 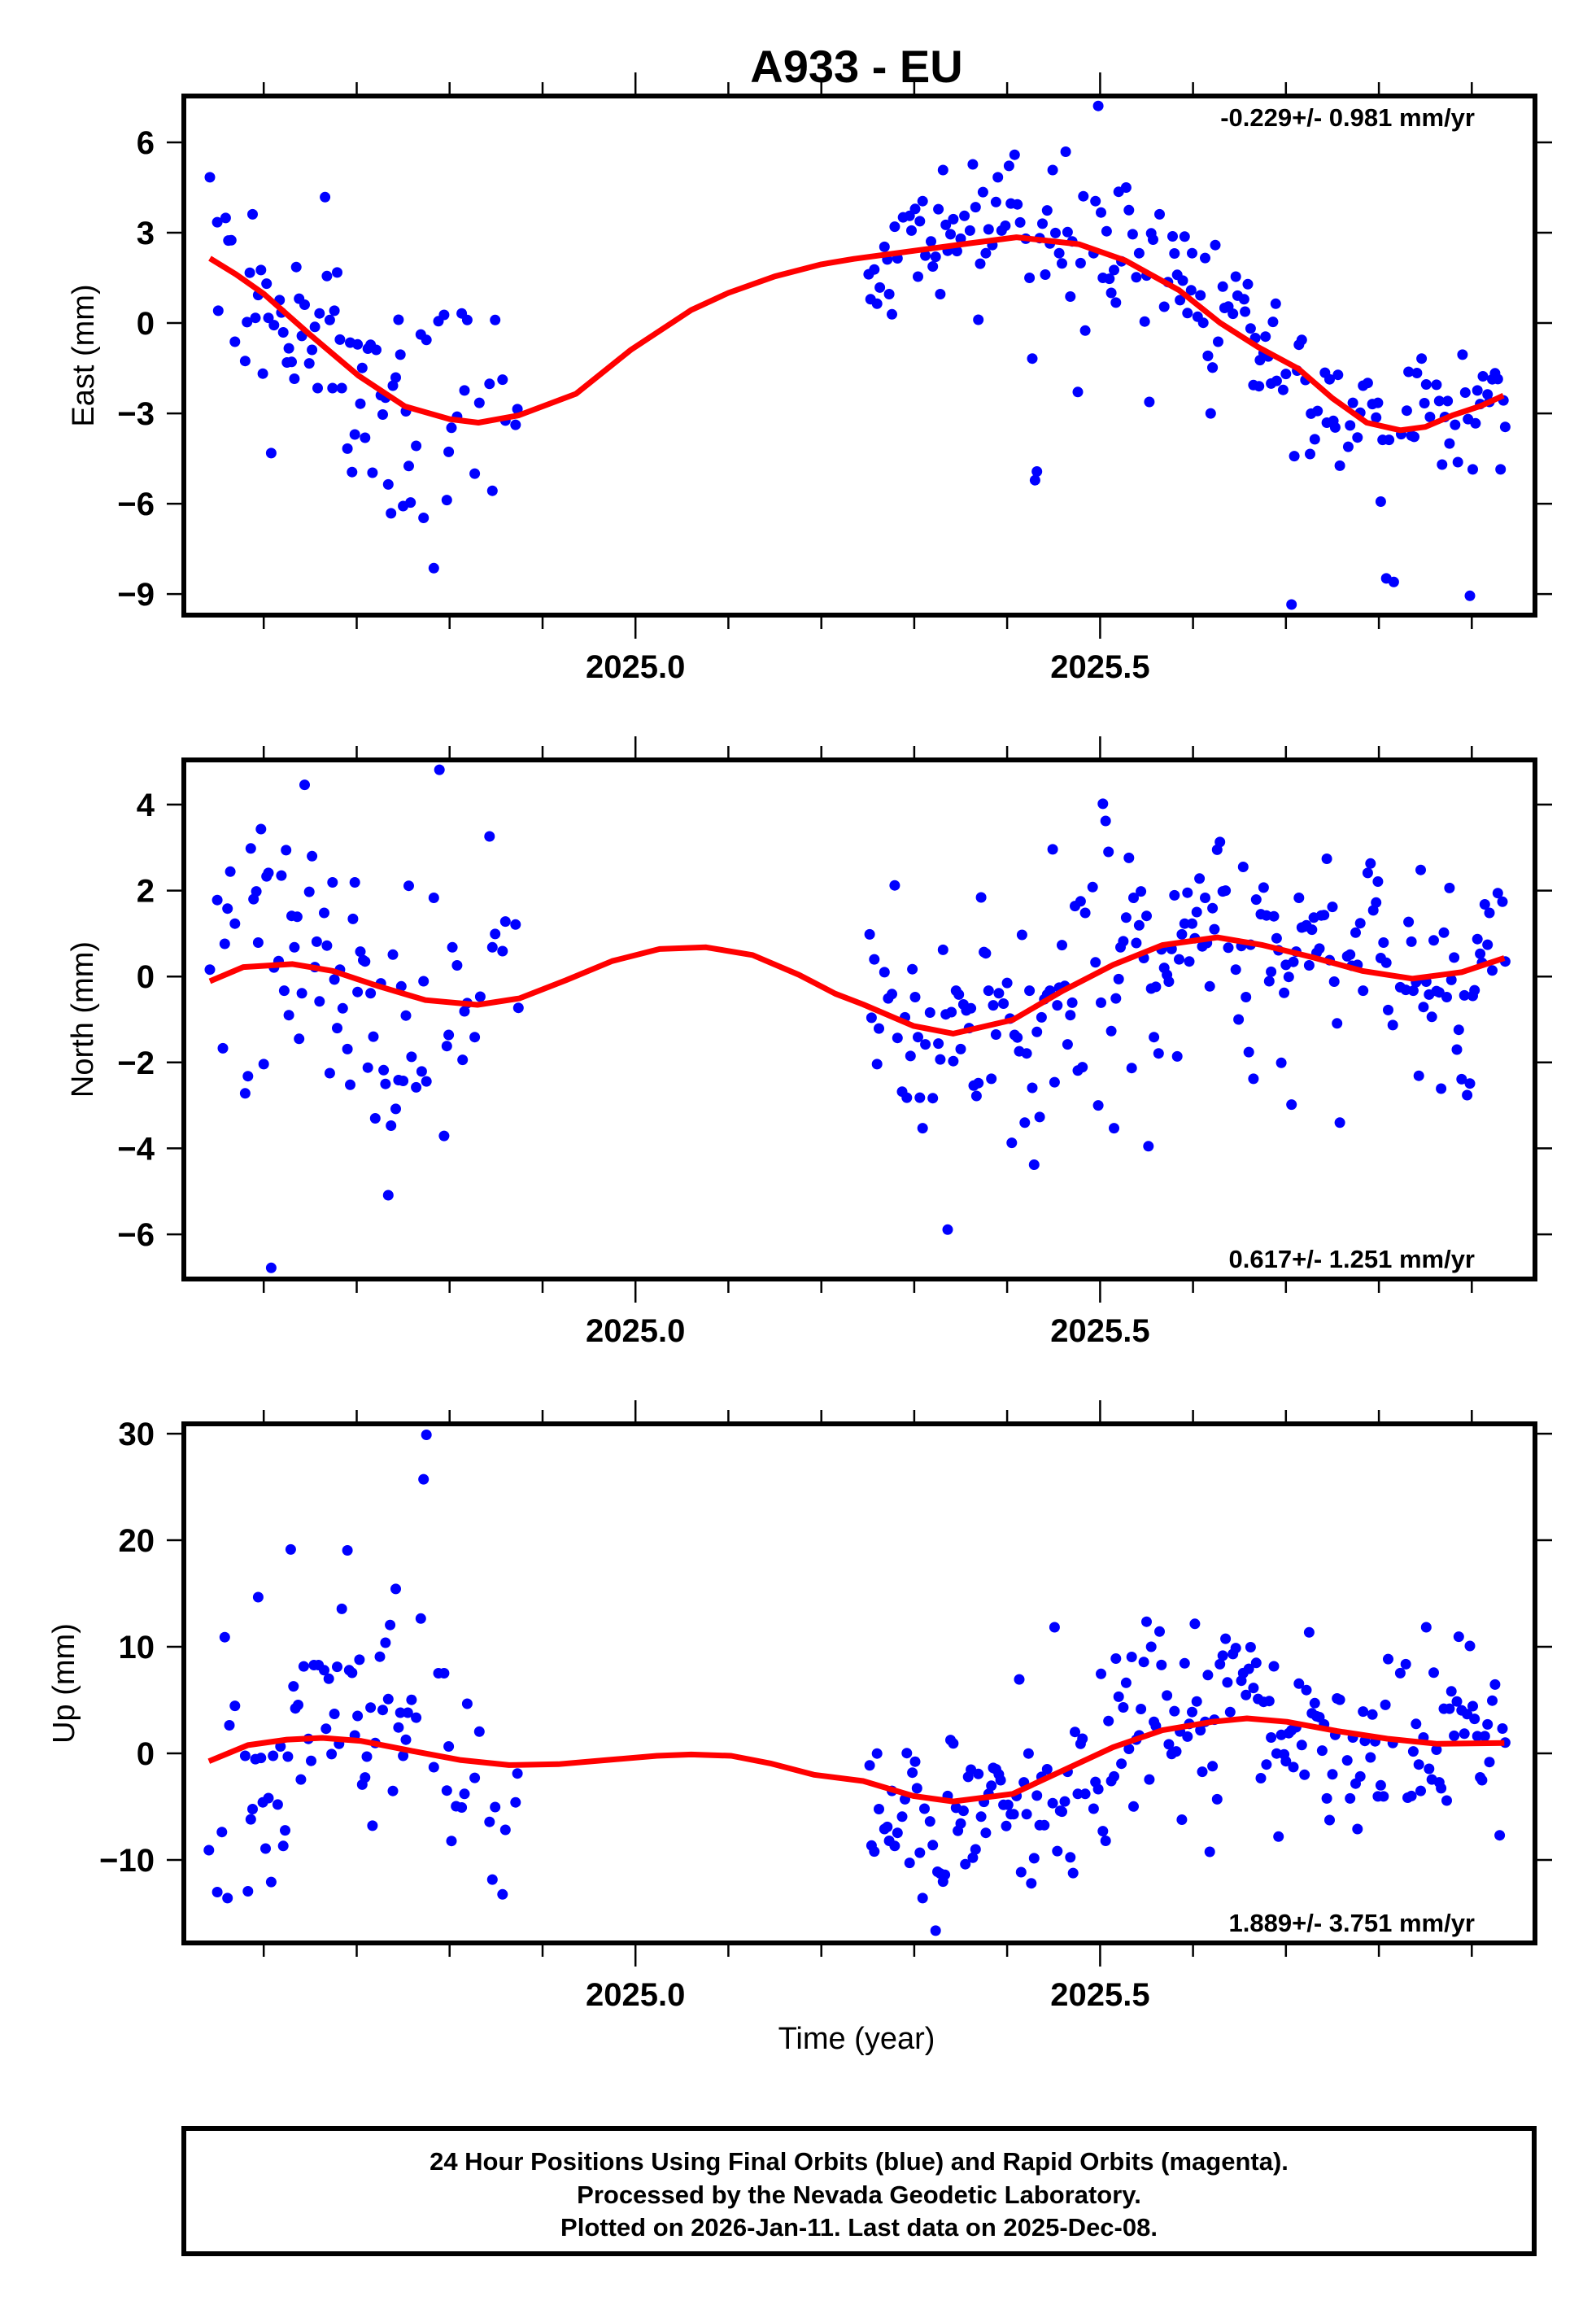 What do you see at coordinates (146, 143) in the screenshot?
I see `y-tick-label: 6` at bounding box center [146, 143].